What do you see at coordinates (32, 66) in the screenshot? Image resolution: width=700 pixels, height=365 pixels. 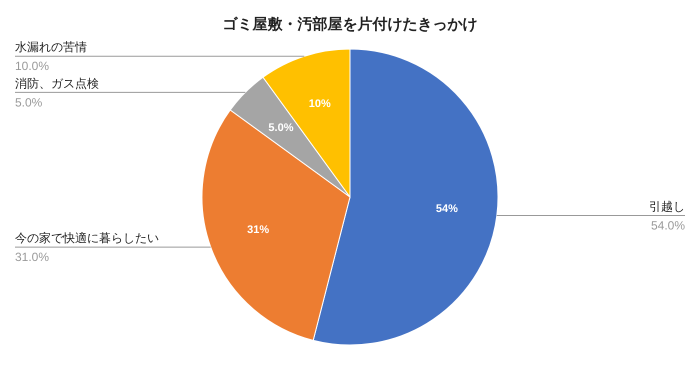 I see `text: 10.0%` at bounding box center [32, 66].